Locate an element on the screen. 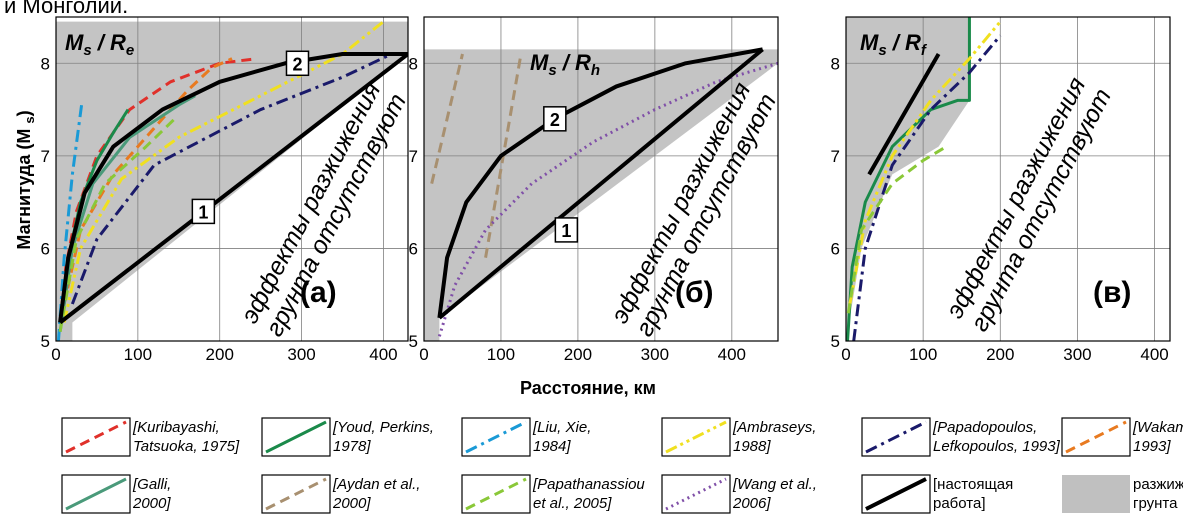 This screenshot has width=1183, height=517. legend-label: et al., 2005] is located at coordinates (572, 503).